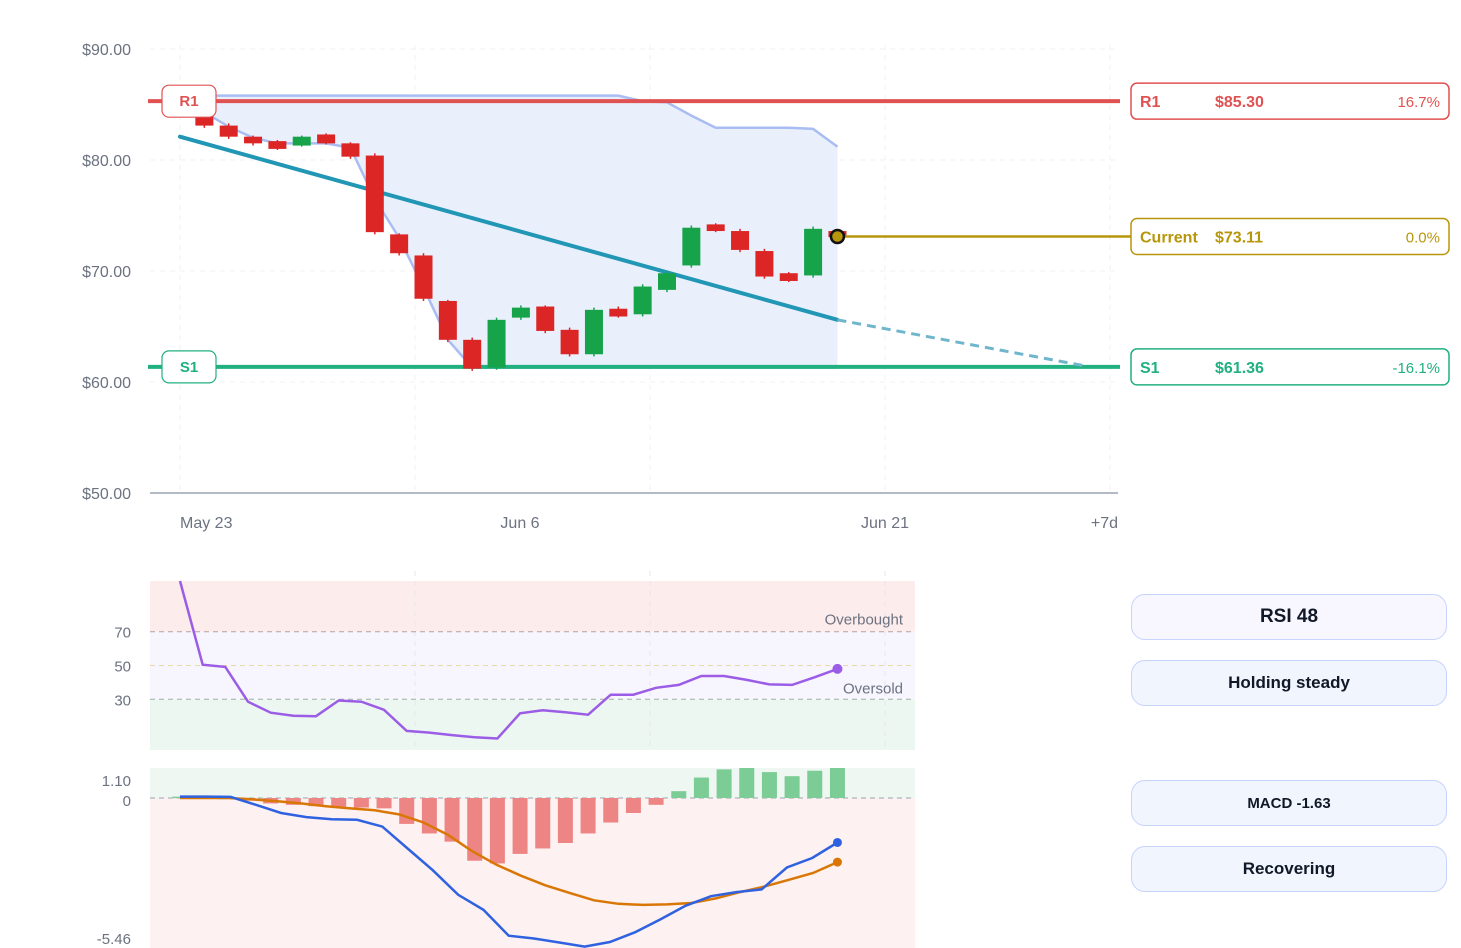  Describe the element at coordinates (1418, 102) in the screenshot. I see `level-pct-text: 16.7%` at that location.